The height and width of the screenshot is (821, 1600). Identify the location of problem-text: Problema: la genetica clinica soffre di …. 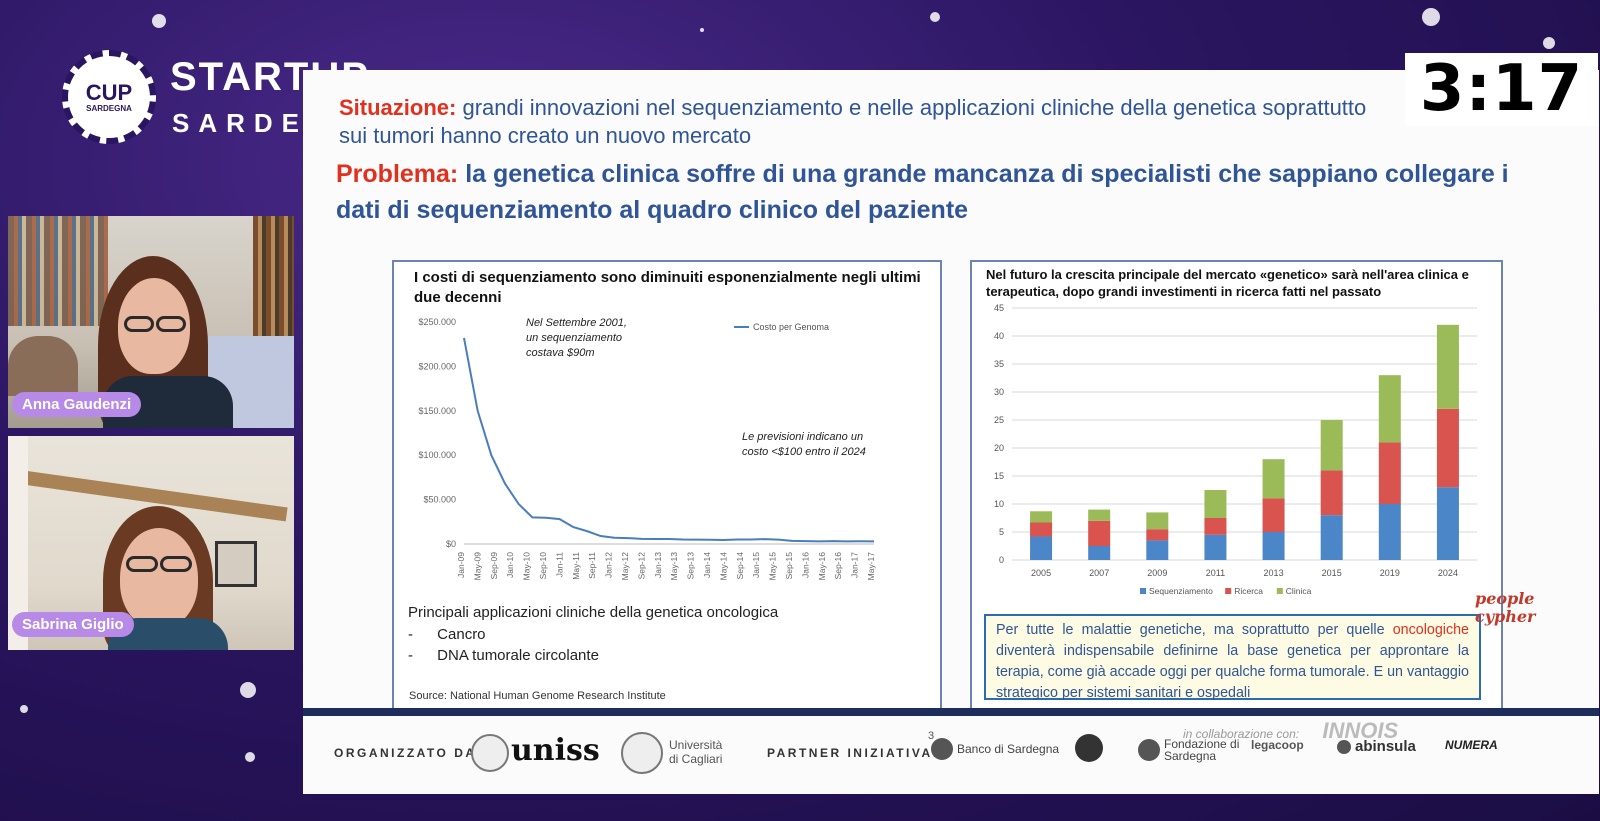
(926, 192).